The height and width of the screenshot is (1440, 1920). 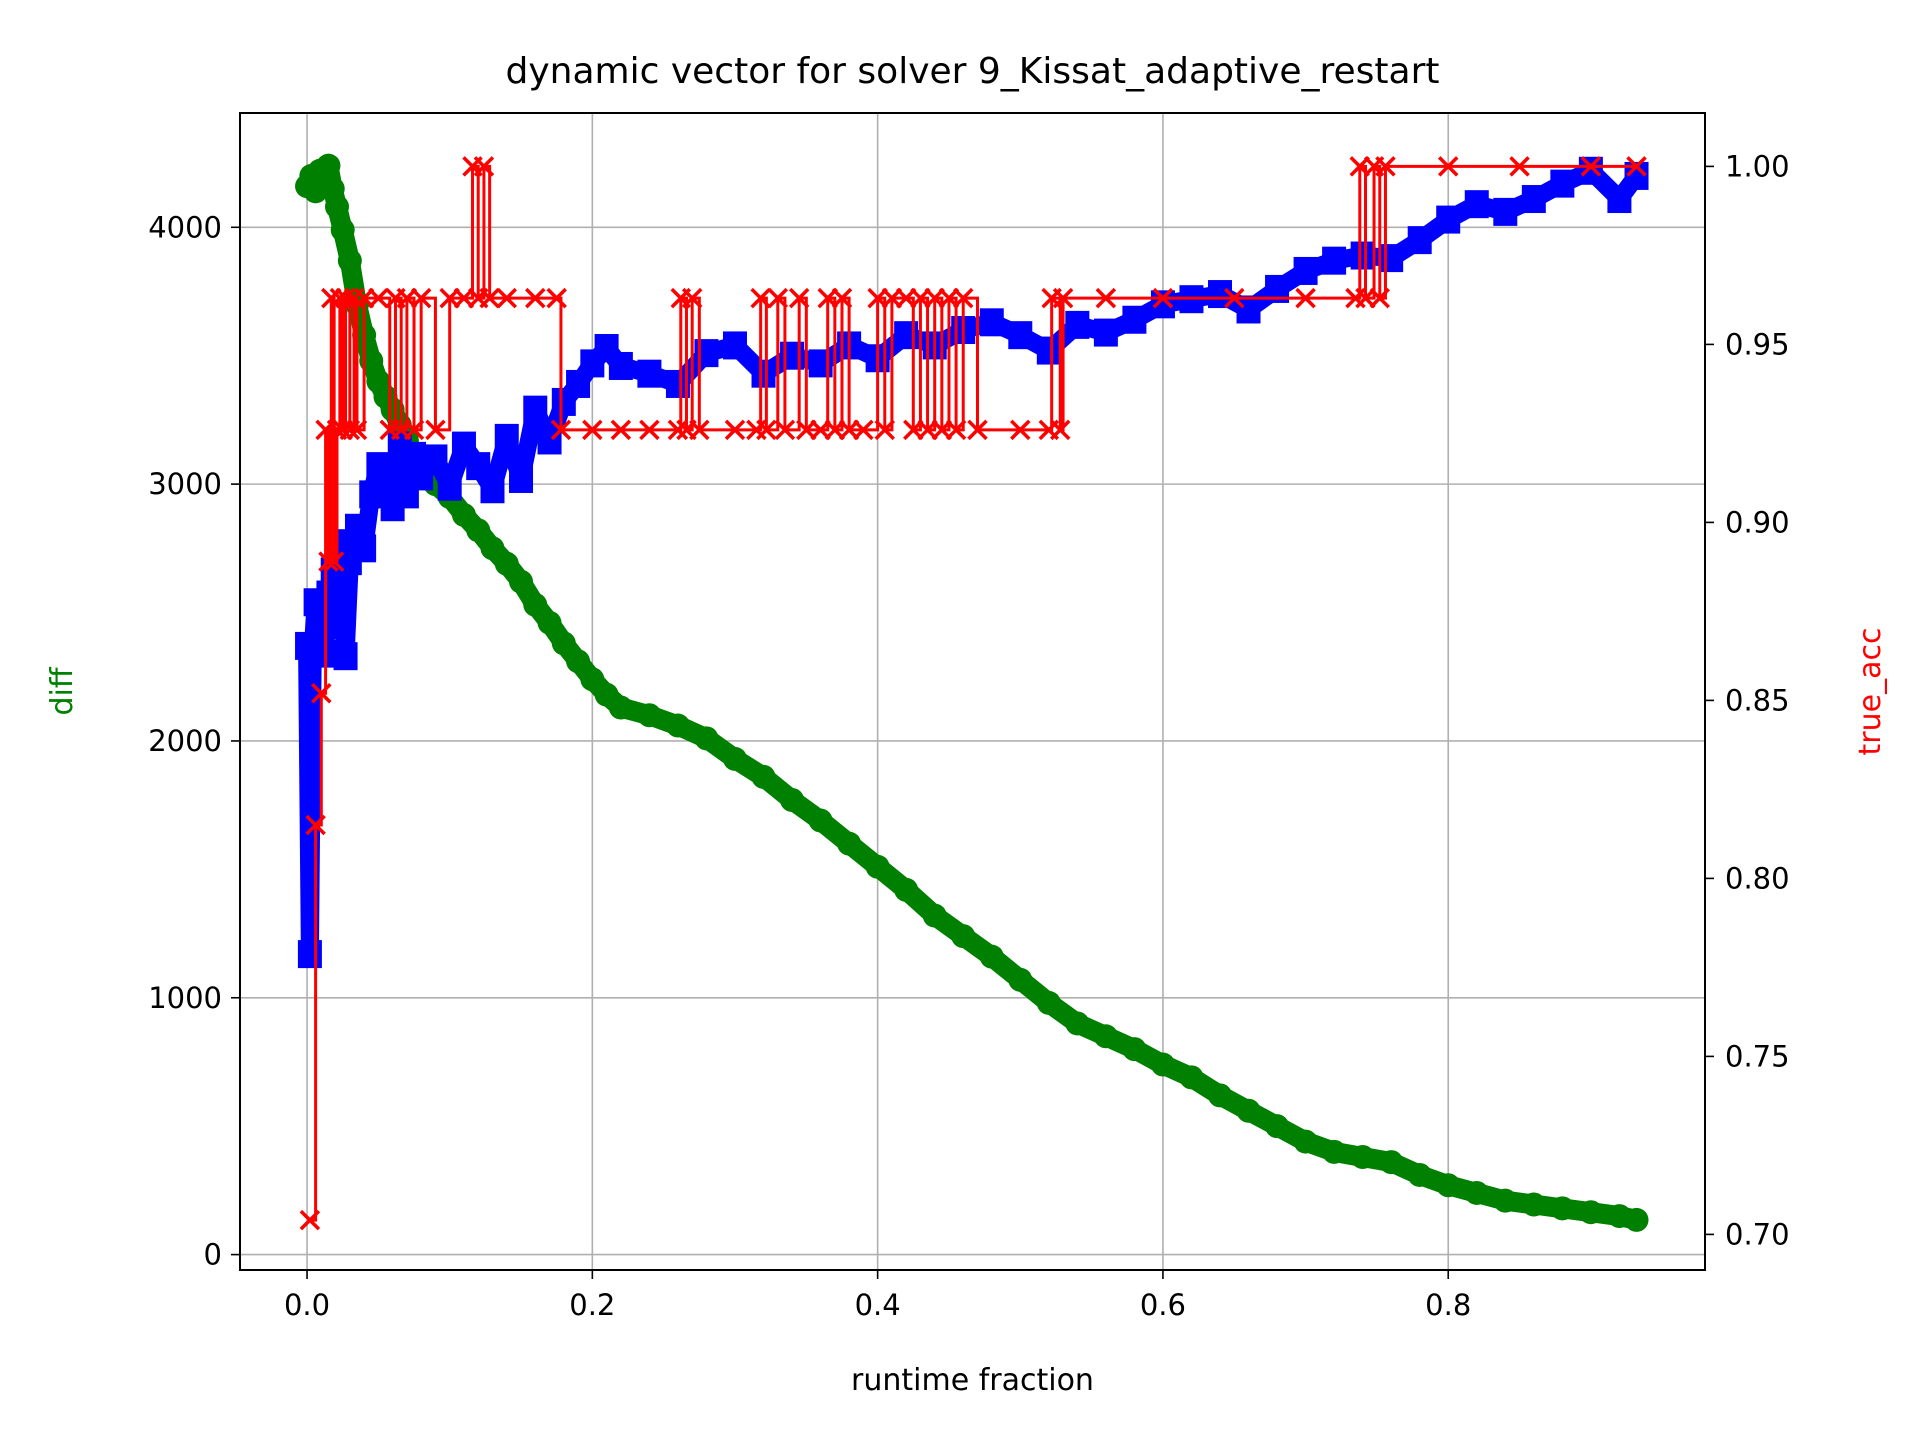 I want to click on y2-tick-label: 0.95, so click(x=1757, y=344).